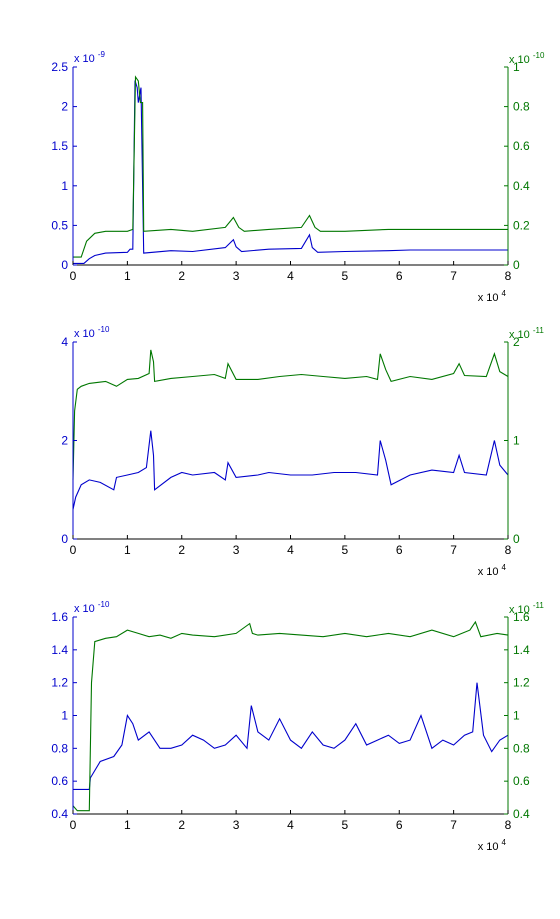  What do you see at coordinates (290, 276) in the screenshot?
I see `panel-1-x-tick-label: 4` at bounding box center [290, 276].